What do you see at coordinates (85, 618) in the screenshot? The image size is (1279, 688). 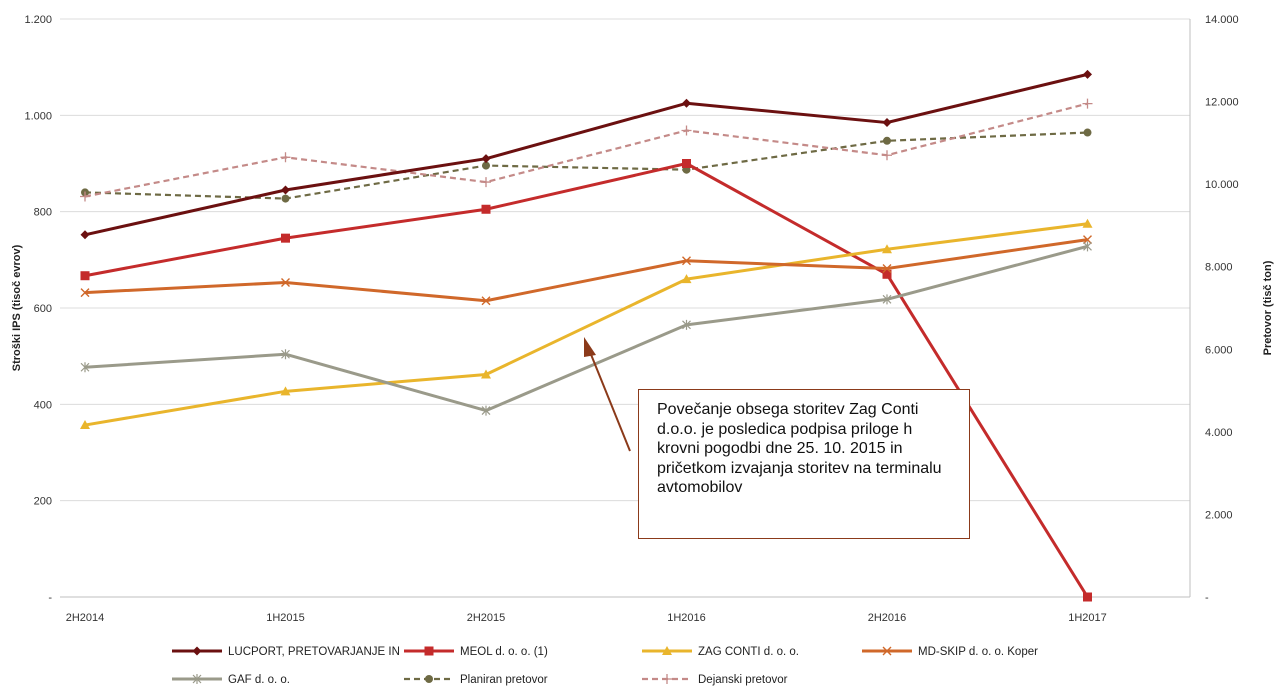 I see `x-tick-label: 2H2014` at bounding box center [85, 618].